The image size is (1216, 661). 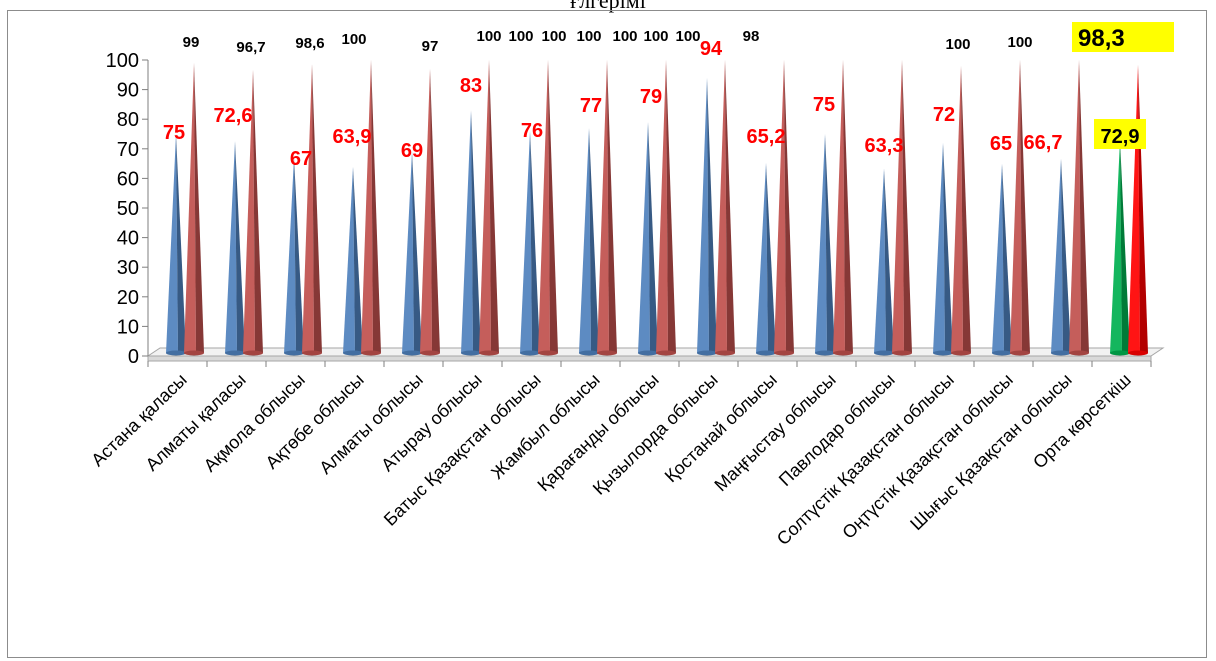 I want to click on data-label-series2: 98, so click(x=751, y=36).